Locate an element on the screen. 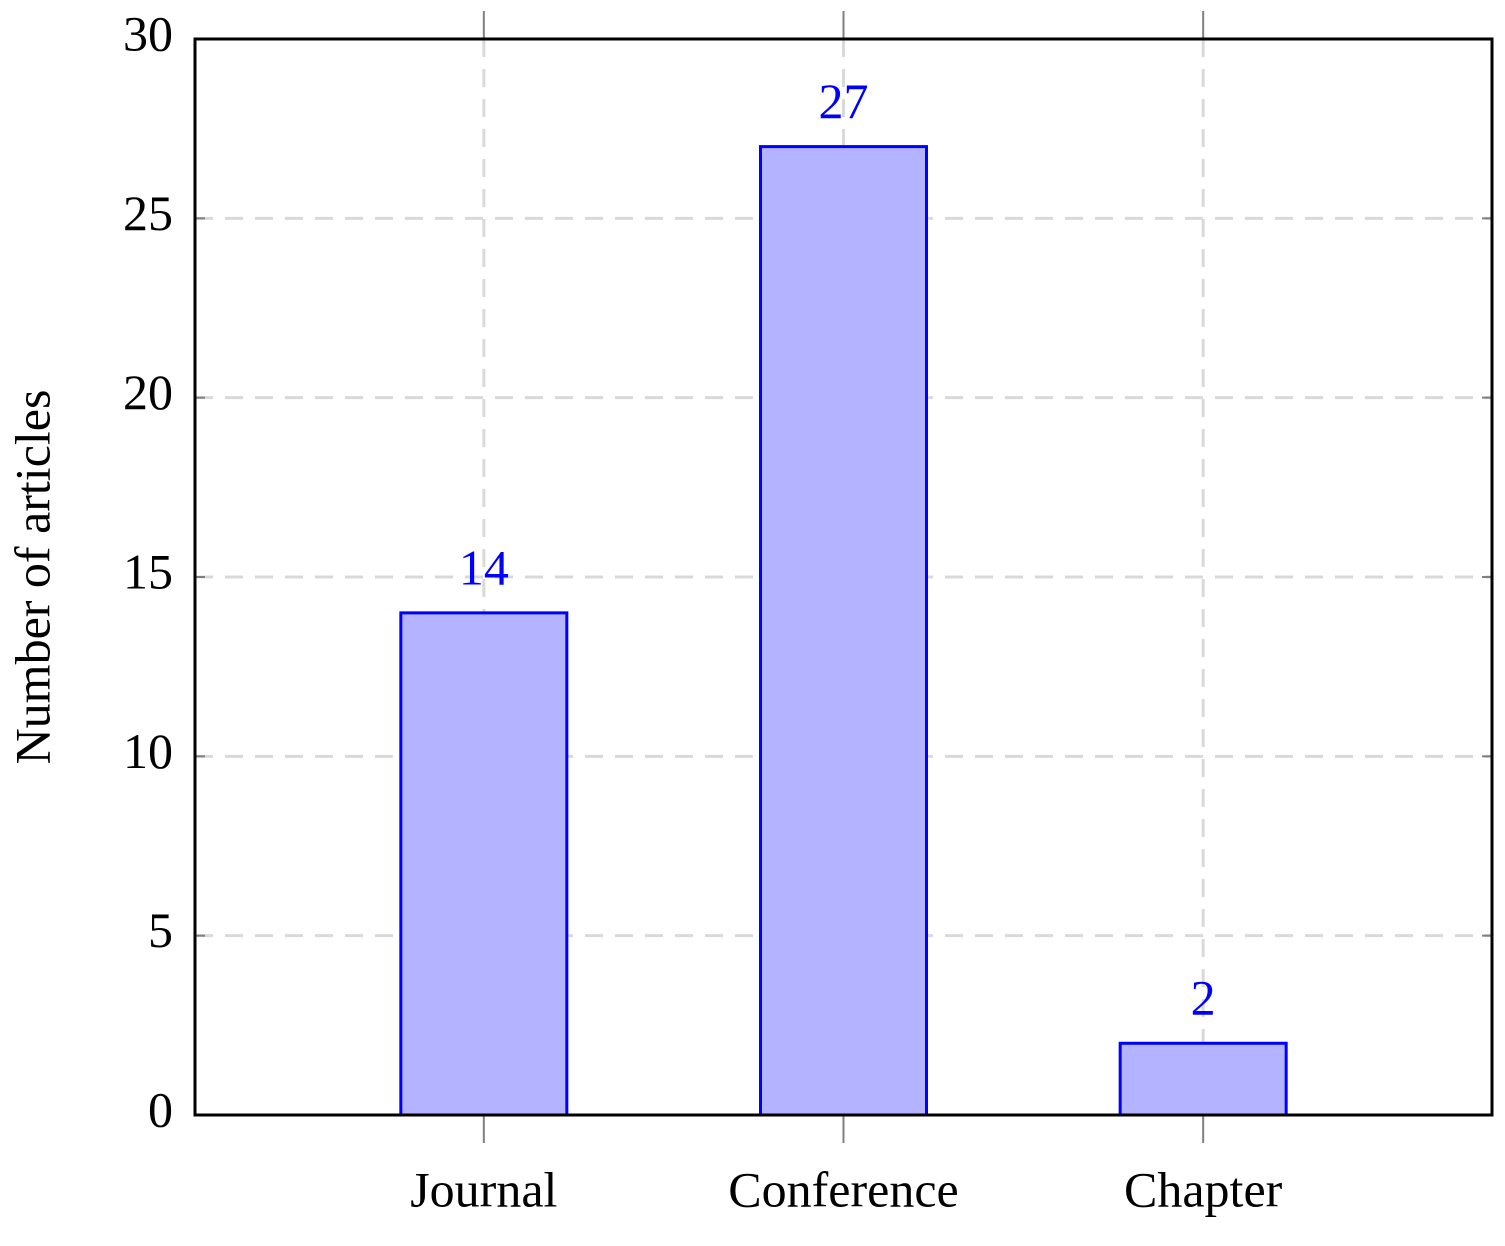 This screenshot has width=1505, height=1246. value-label: 2 is located at coordinates (1203, 998).